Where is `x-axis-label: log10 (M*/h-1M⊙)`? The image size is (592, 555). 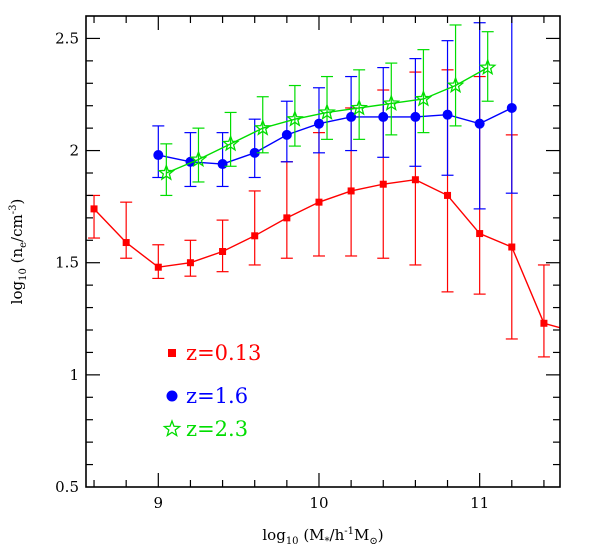
x-axis-label: log10 (M*/h-1M⊙) is located at coordinates (322, 536).